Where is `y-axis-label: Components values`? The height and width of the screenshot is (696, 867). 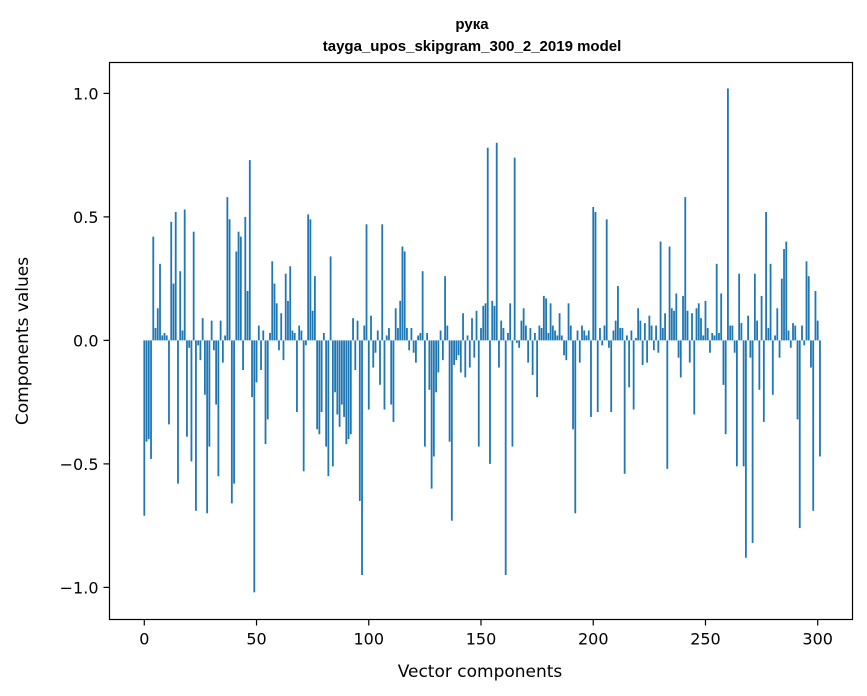
y-axis-label: Components values is located at coordinates (23, 341).